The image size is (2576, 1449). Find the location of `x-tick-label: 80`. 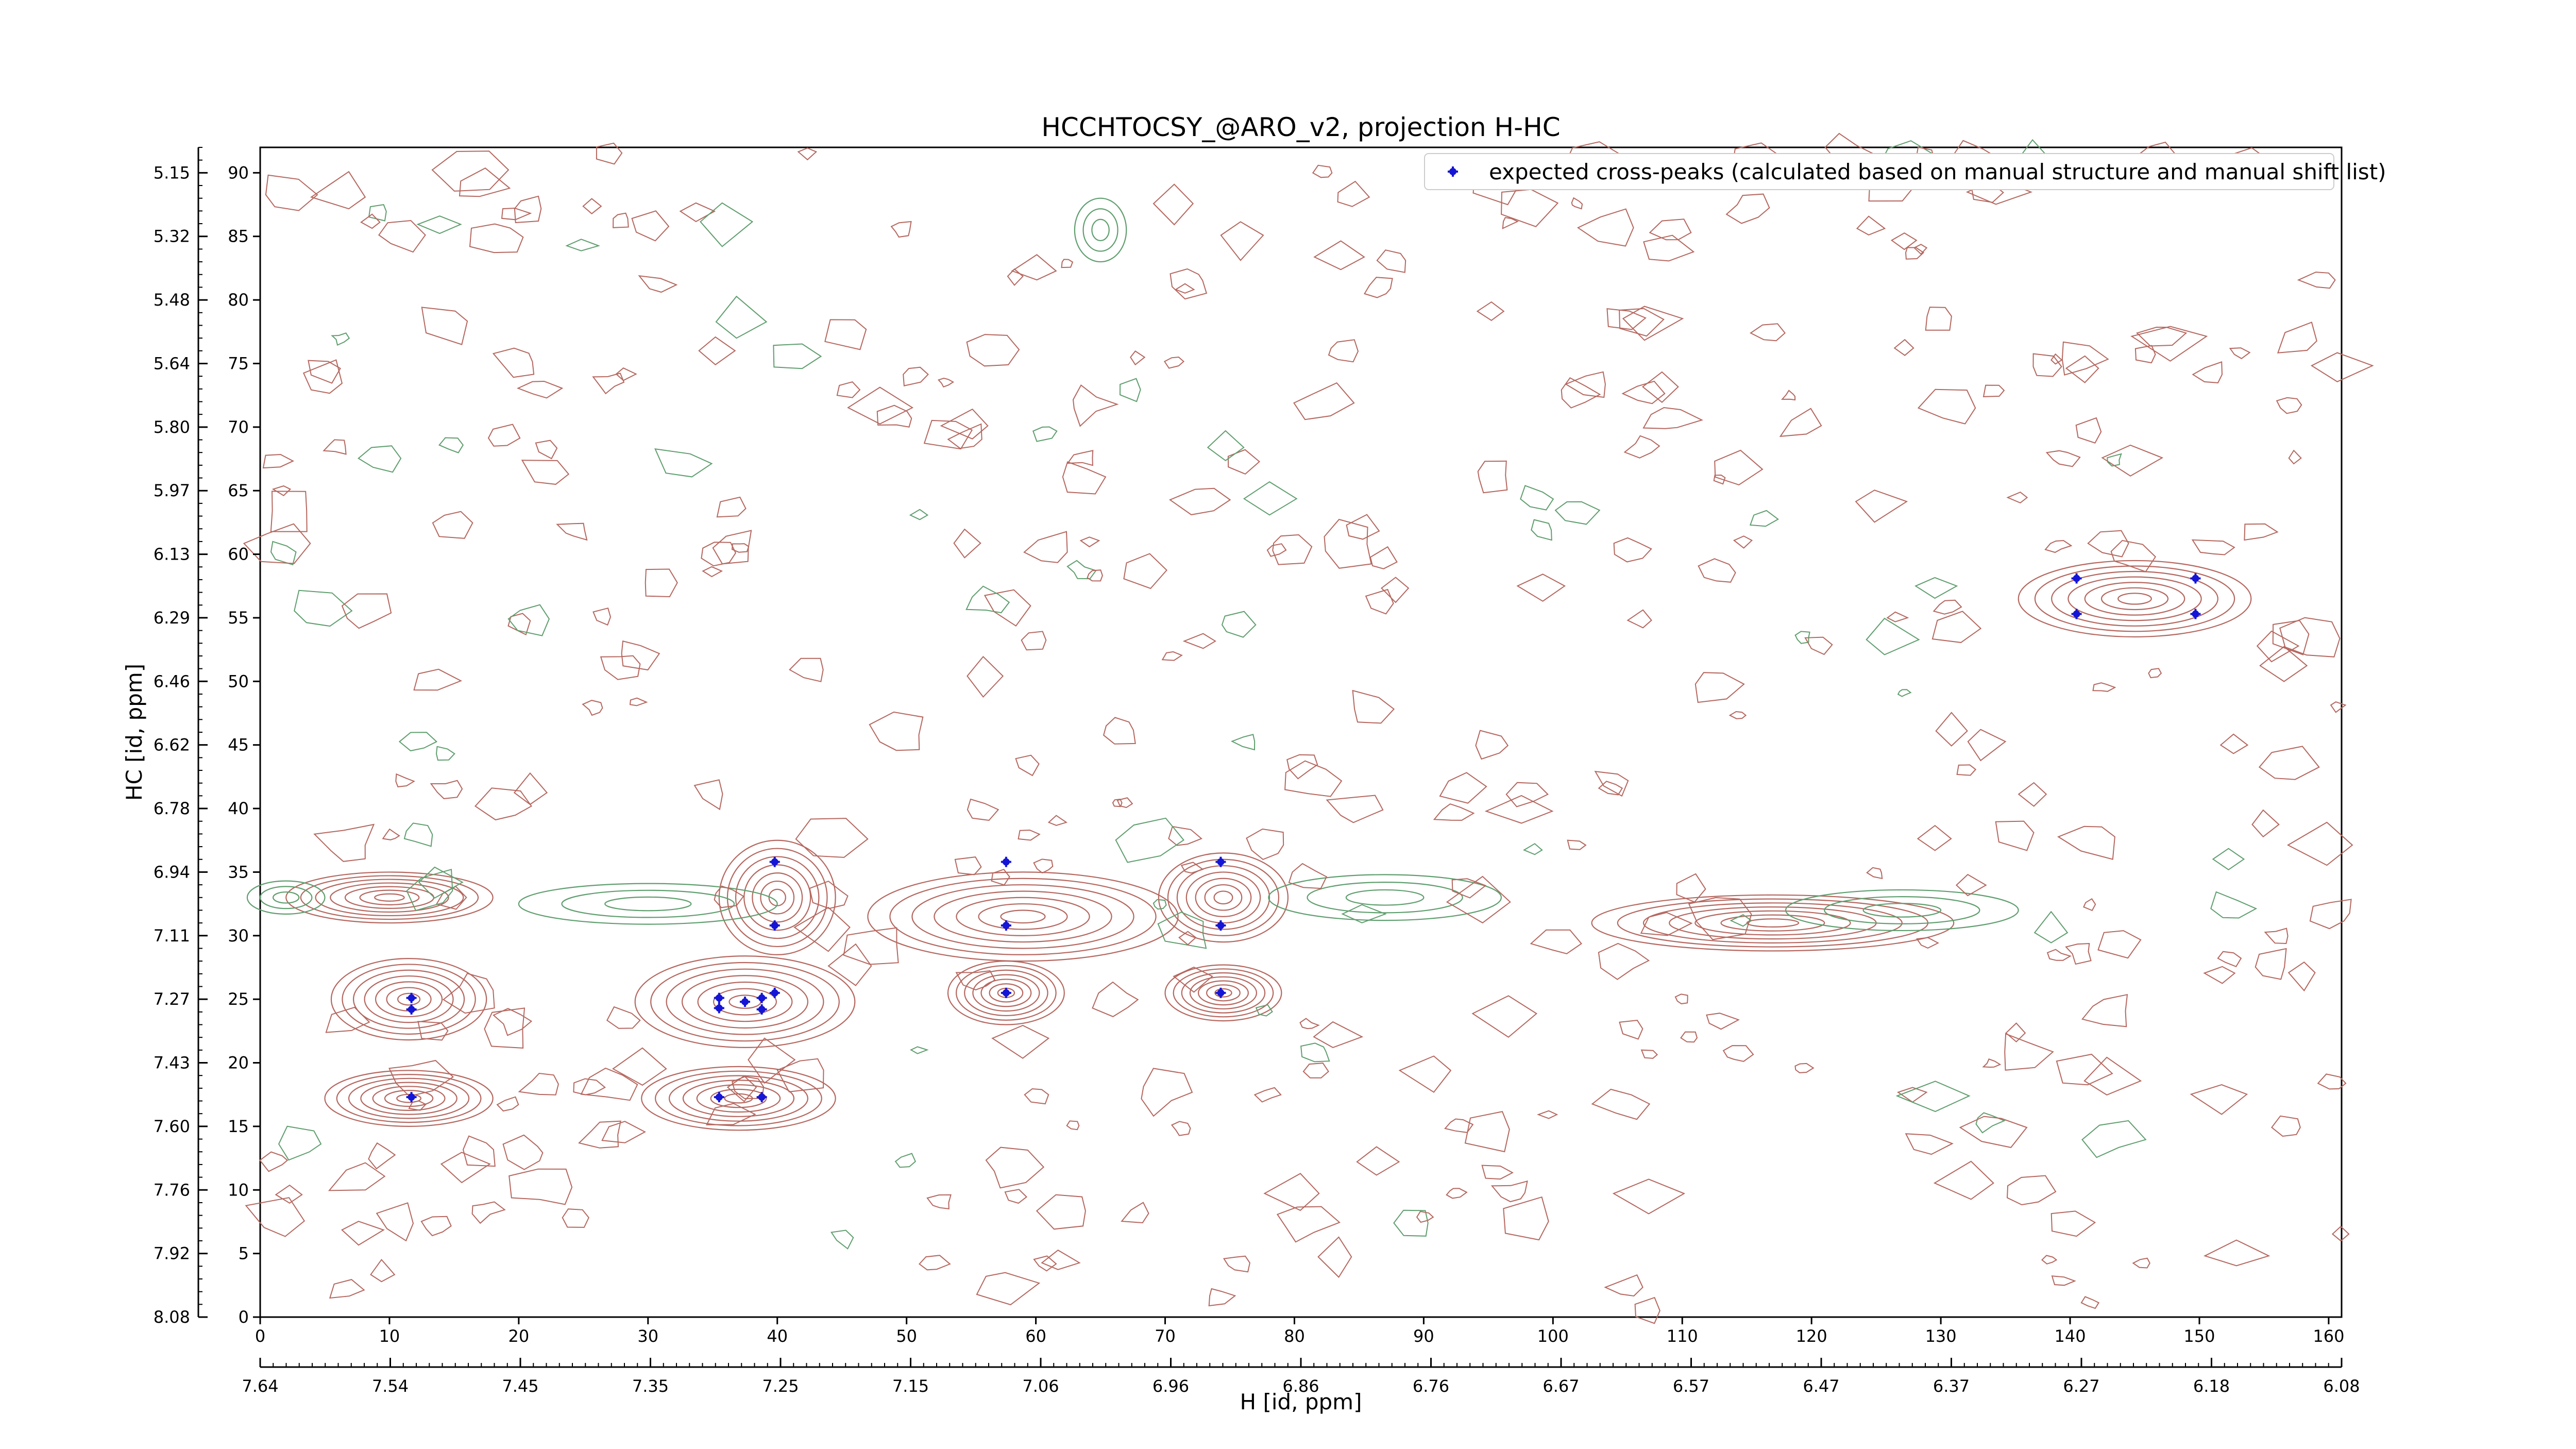

x-tick-label: 80 is located at coordinates (1294, 1336).